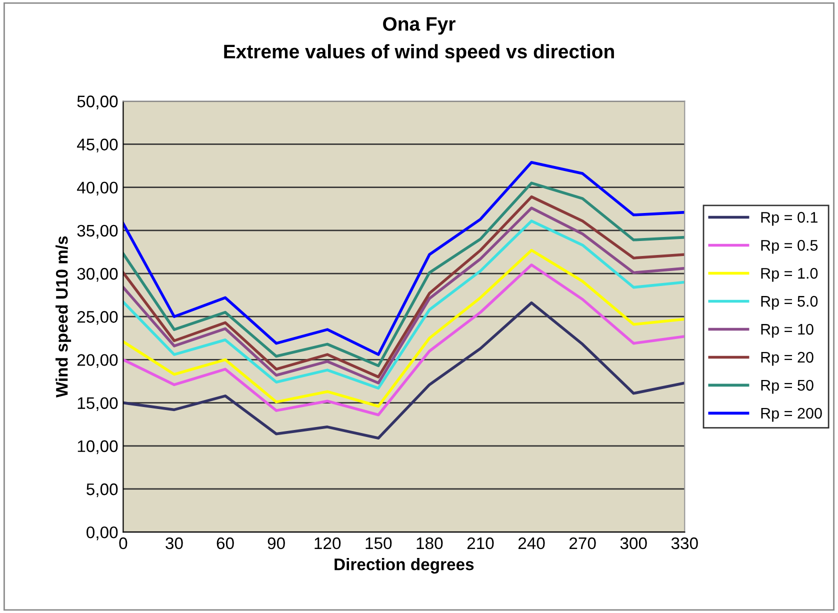  What do you see at coordinates (531, 543) in the screenshot?
I see `x-tick-label: 240` at bounding box center [531, 543].